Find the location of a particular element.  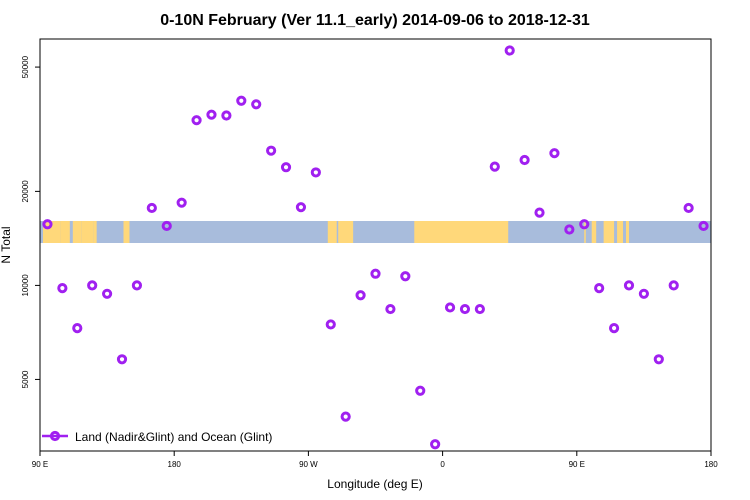

ocean-band is located at coordinates (375, 232).